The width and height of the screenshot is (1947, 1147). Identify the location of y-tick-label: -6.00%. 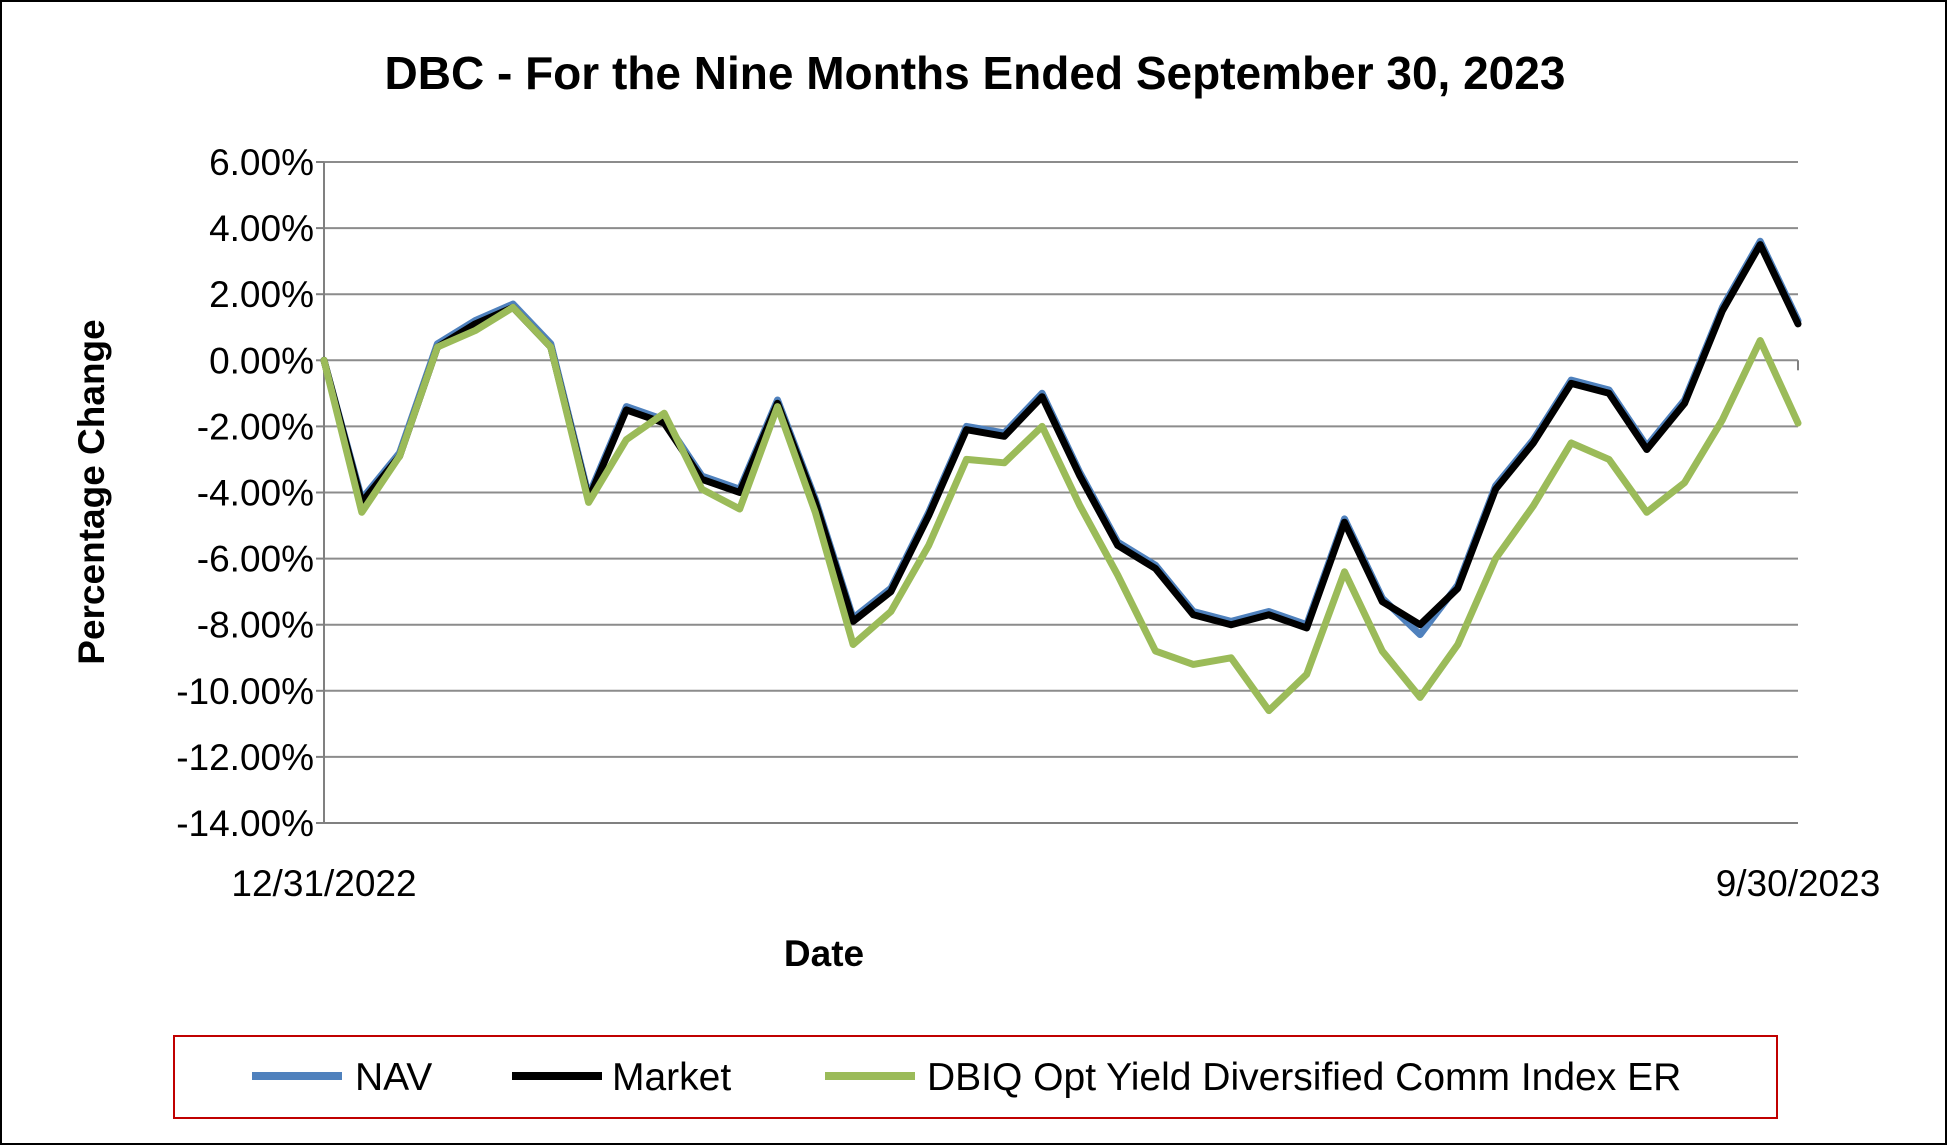
(255, 559).